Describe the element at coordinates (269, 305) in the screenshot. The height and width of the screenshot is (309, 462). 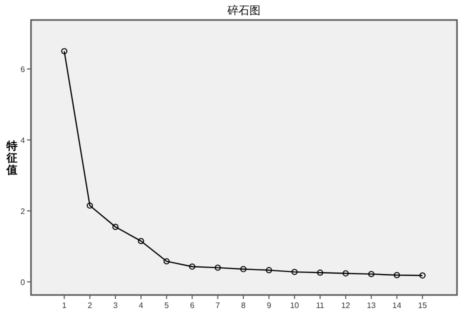
I see `x-tick-label: 9` at that location.